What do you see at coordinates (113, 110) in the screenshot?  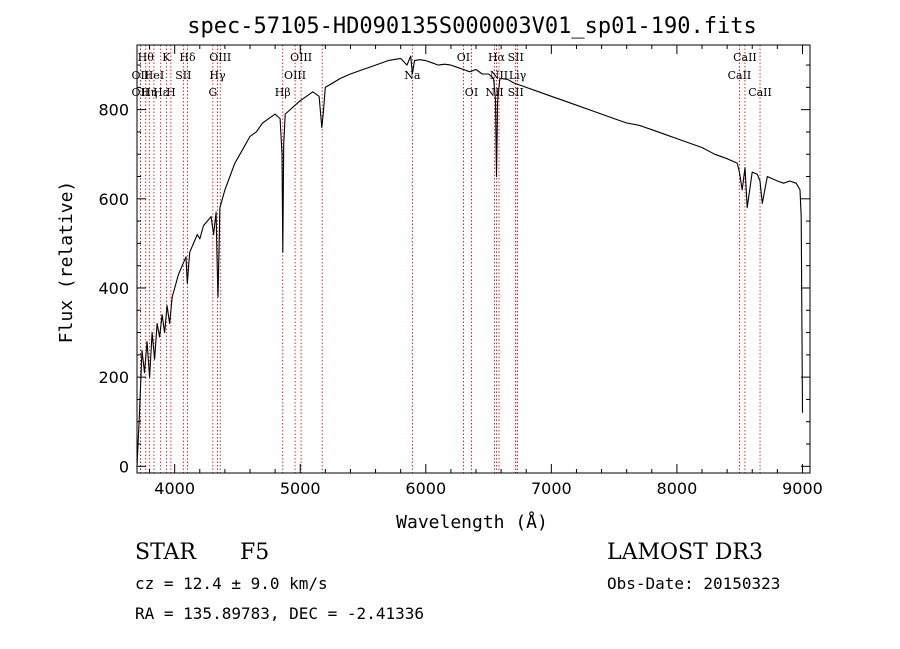 I see `y-tick-label: 800` at bounding box center [113, 110].